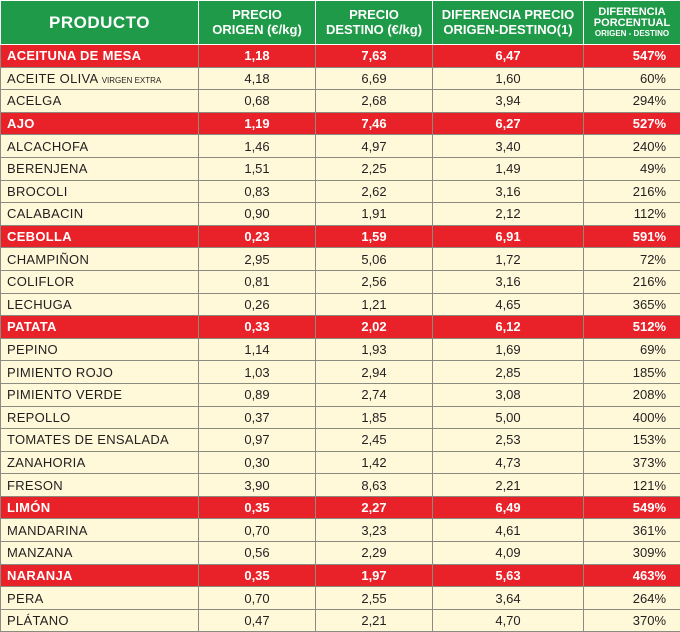  What do you see at coordinates (508, 327) in the screenshot?
I see `diferencia-precio-cell: 6,12` at bounding box center [508, 327].